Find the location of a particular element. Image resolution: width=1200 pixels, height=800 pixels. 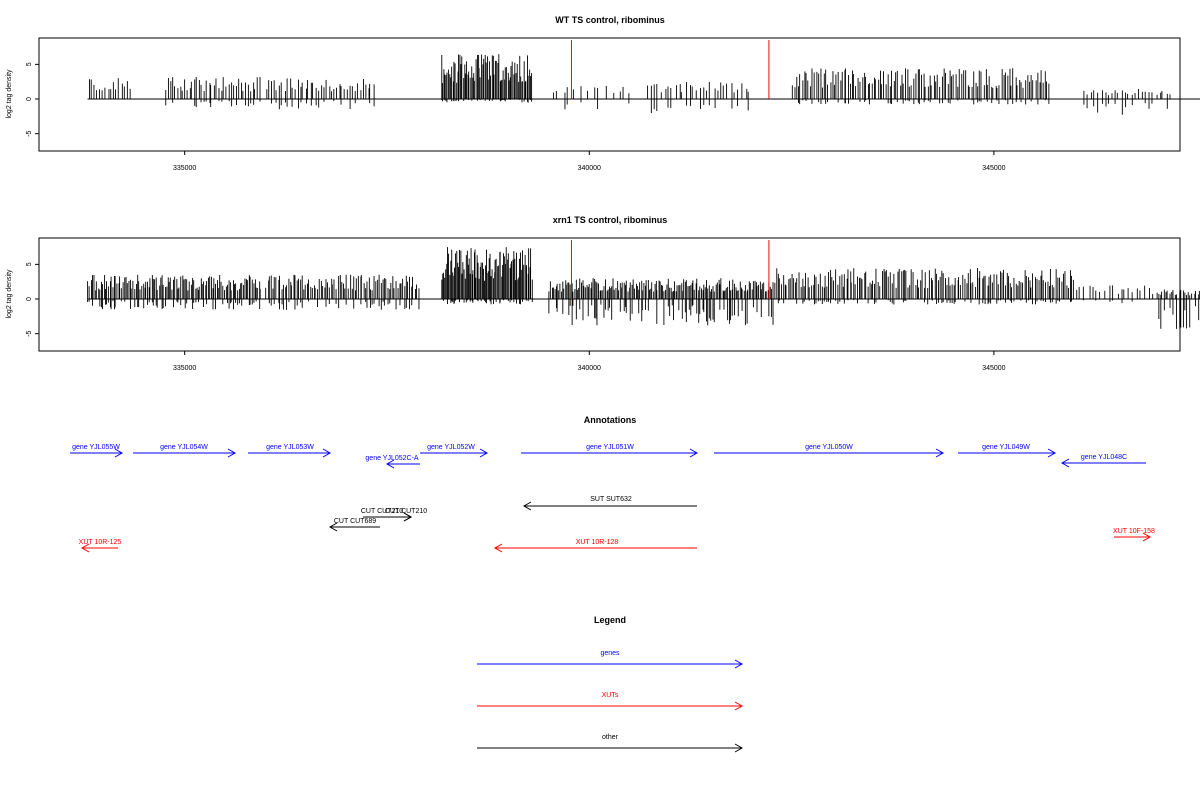

arrow-label: gene YJL048C is located at coordinates (1104, 457).